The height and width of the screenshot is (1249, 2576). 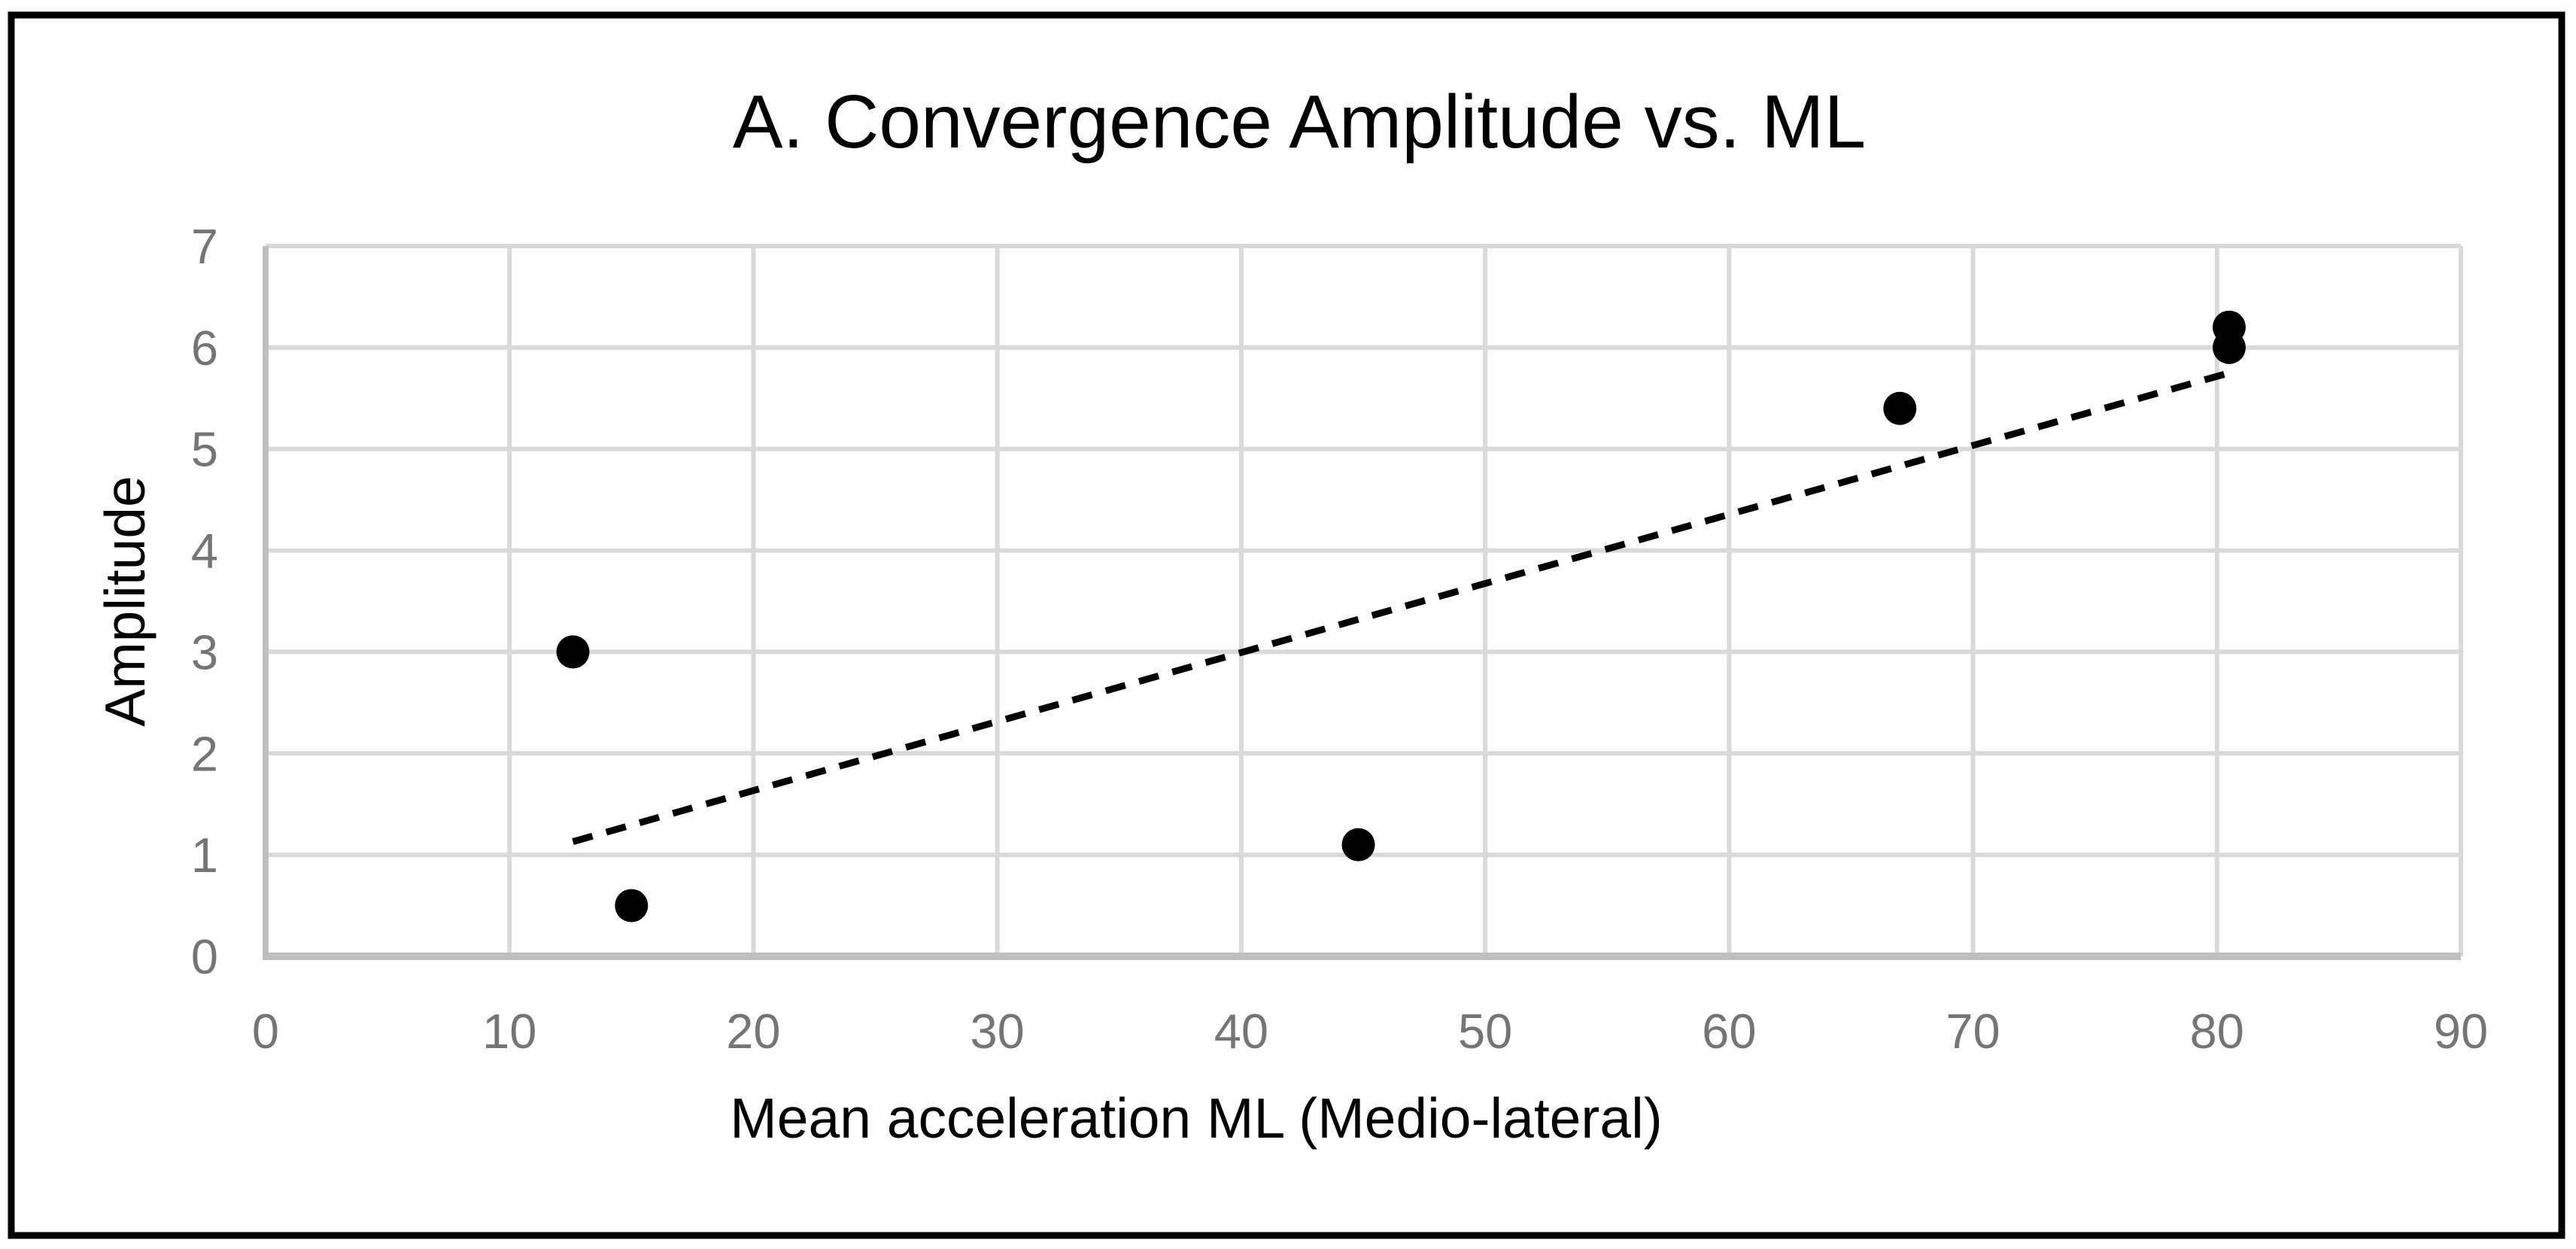 What do you see at coordinates (753, 1031) in the screenshot?
I see `x-tick-label: 20` at bounding box center [753, 1031].